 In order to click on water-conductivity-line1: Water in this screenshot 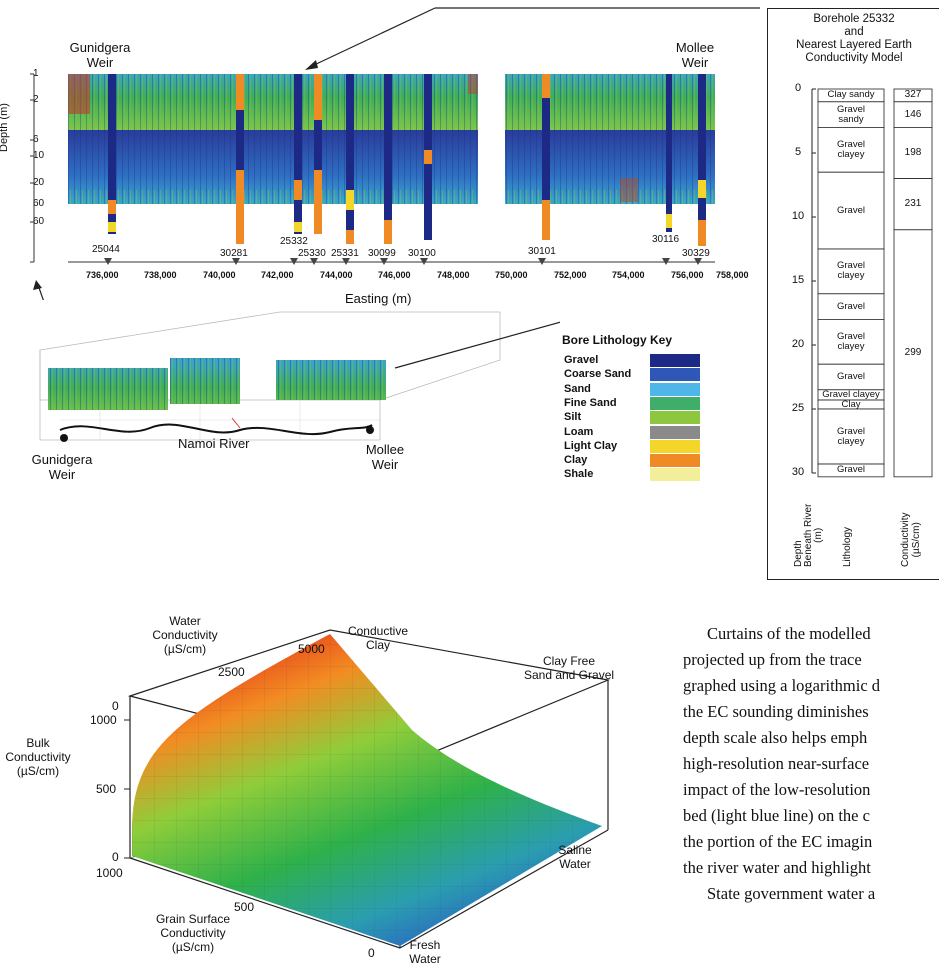, I will do `click(185, 621)`.